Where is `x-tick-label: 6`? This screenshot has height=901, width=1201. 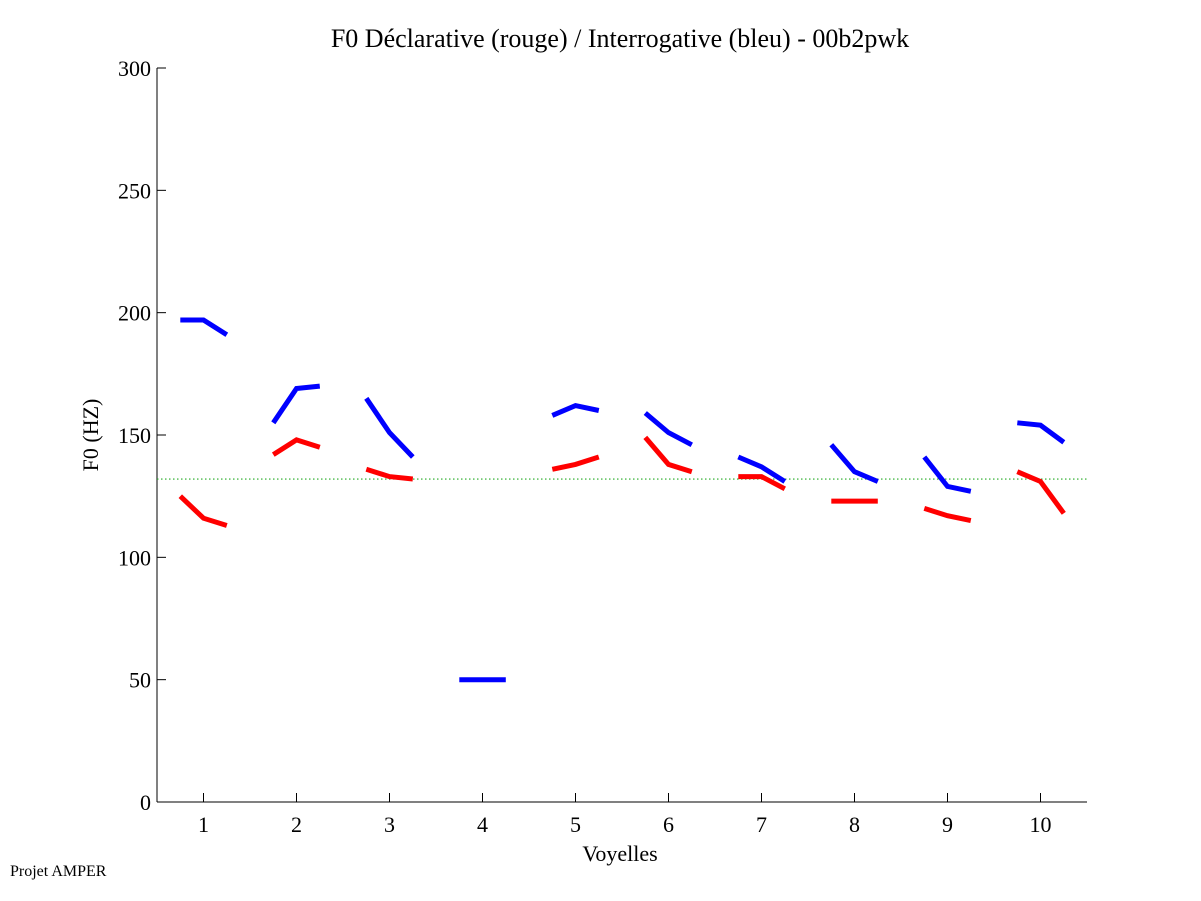
x-tick-label: 6 is located at coordinates (668, 824).